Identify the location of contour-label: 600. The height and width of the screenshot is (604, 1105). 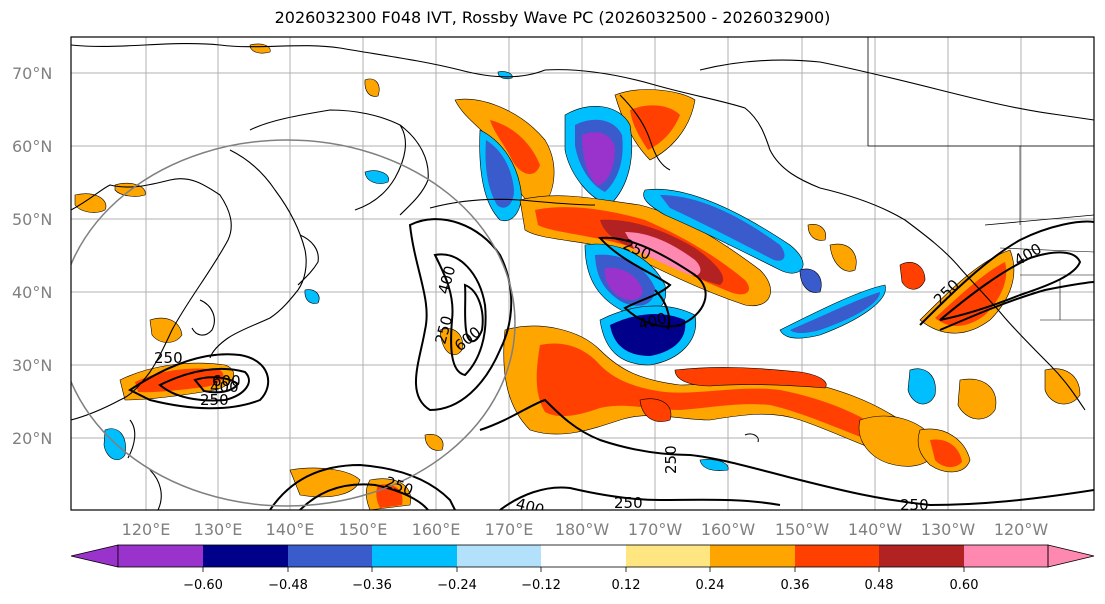
(226, 381).